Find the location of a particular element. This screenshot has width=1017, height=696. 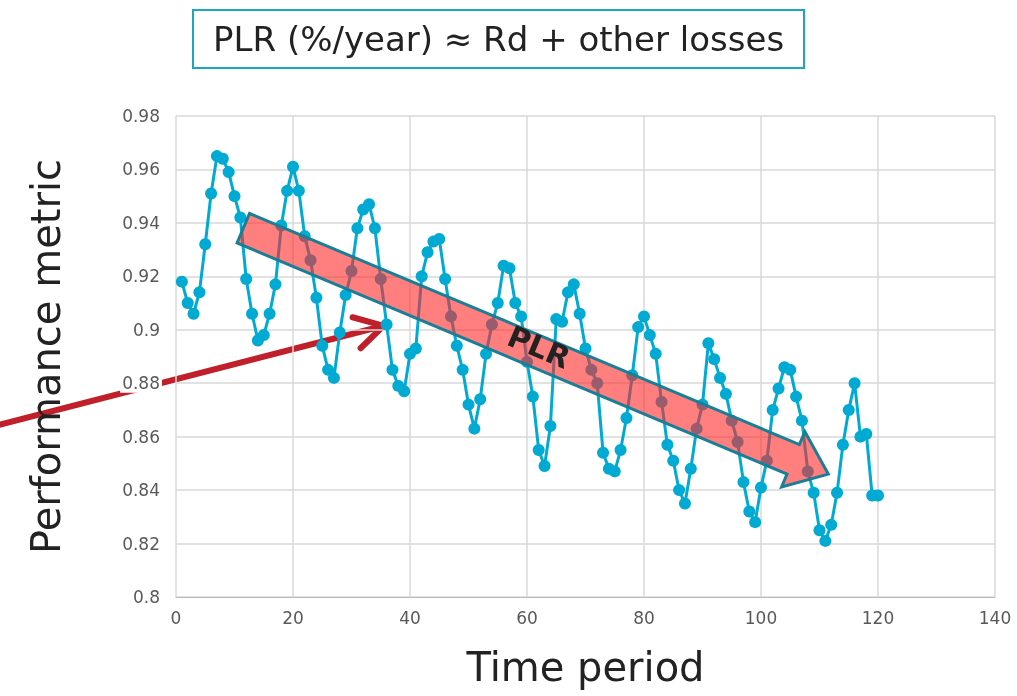

x-axis-title: Time period is located at coordinates (585, 667).